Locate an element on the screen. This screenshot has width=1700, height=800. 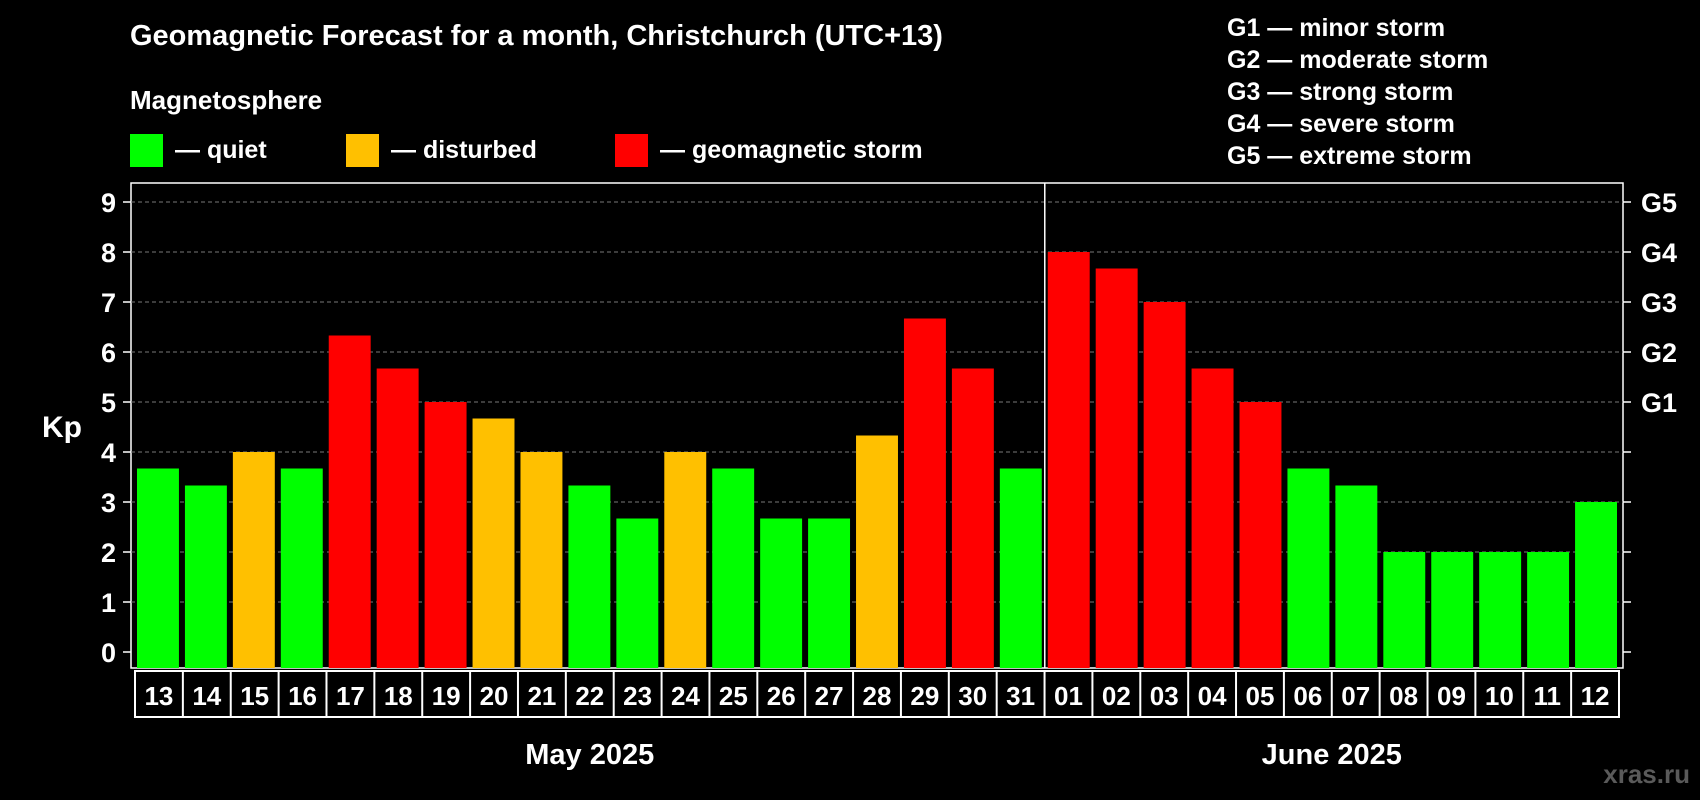
day-label: 24 is located at coordinates (685, 696).